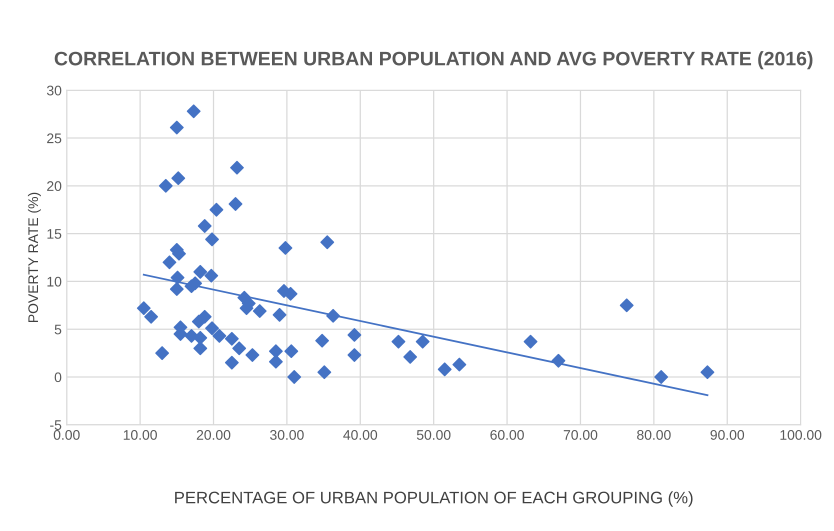 This screenshot has height=531, width=834. What do you see at coordinates (54, 138) in the screenshot?
I see `y-tick-label: 25` at bounding box center [54, 138].